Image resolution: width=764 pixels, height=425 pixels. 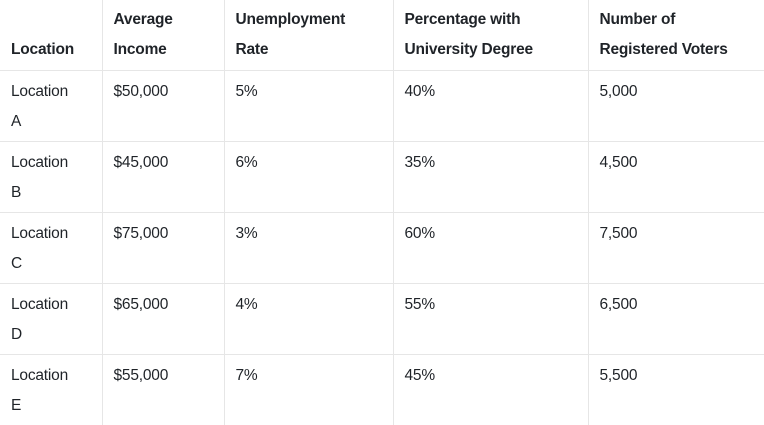 What do you see at coordinates (675, 35) in the screenshot?
I see `header-registered-voters: Number of Registered Voters` at bounding box center [675, 35].